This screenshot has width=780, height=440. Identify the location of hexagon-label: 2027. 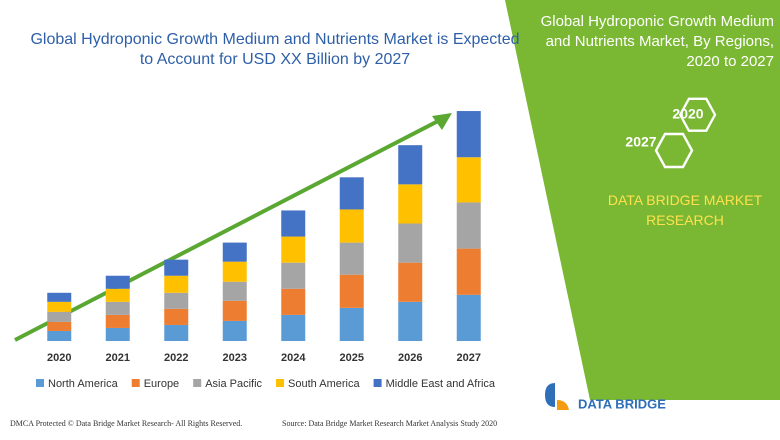
(640, 142).